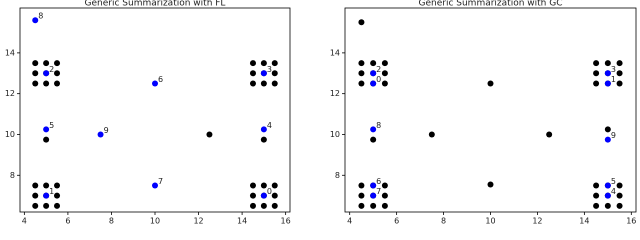  I want to click on x-tick-label: 12, so click(198, 221).